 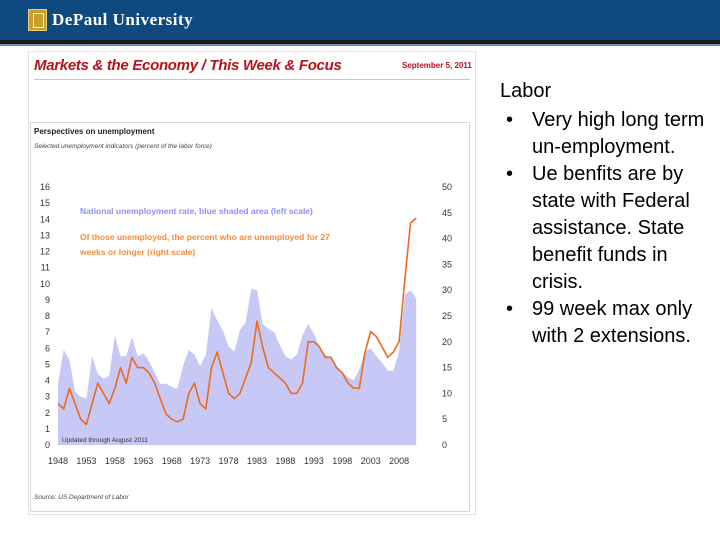 What do you see at coordinates (257, 461) in the screenshot?
I see `x-tick-label: 1983` at bounding box center [257, 461].